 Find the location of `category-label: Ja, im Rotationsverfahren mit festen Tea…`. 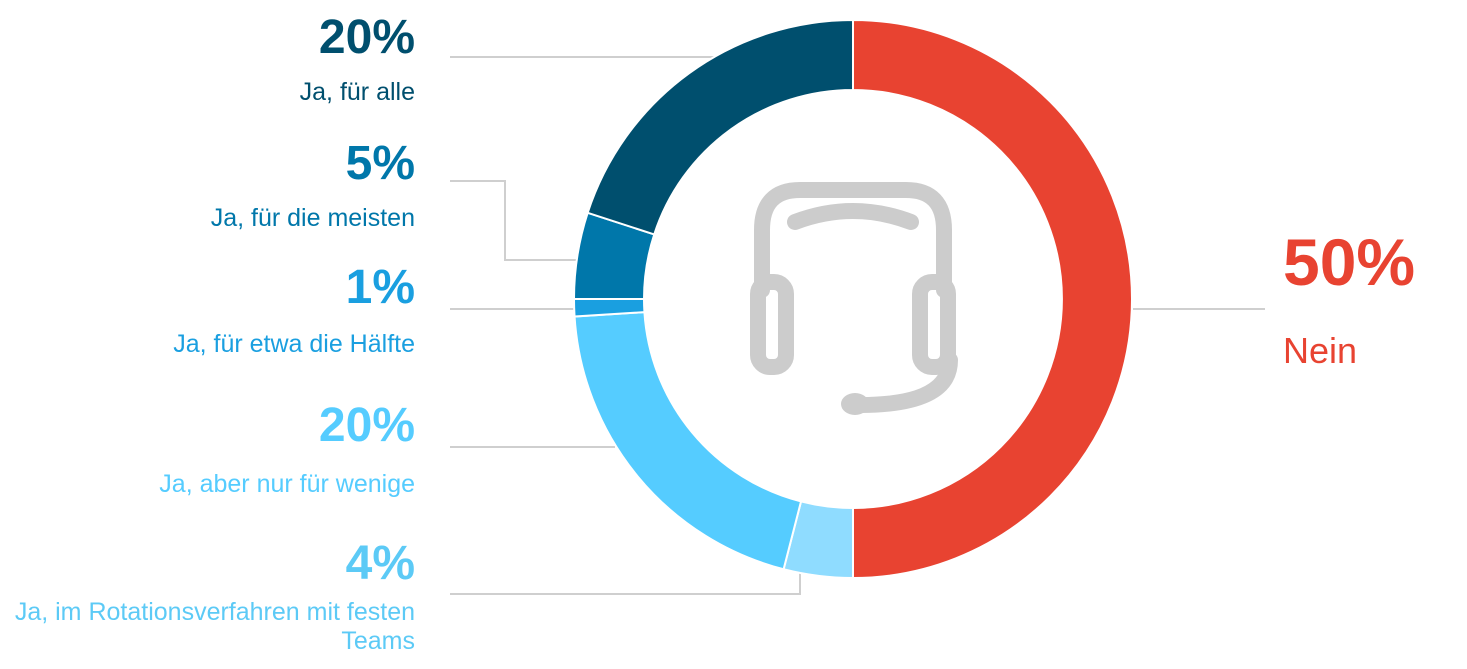

category-label: Ja, im Rotationsverfahren mit festen Tea… is located at coordinates (214, 626).